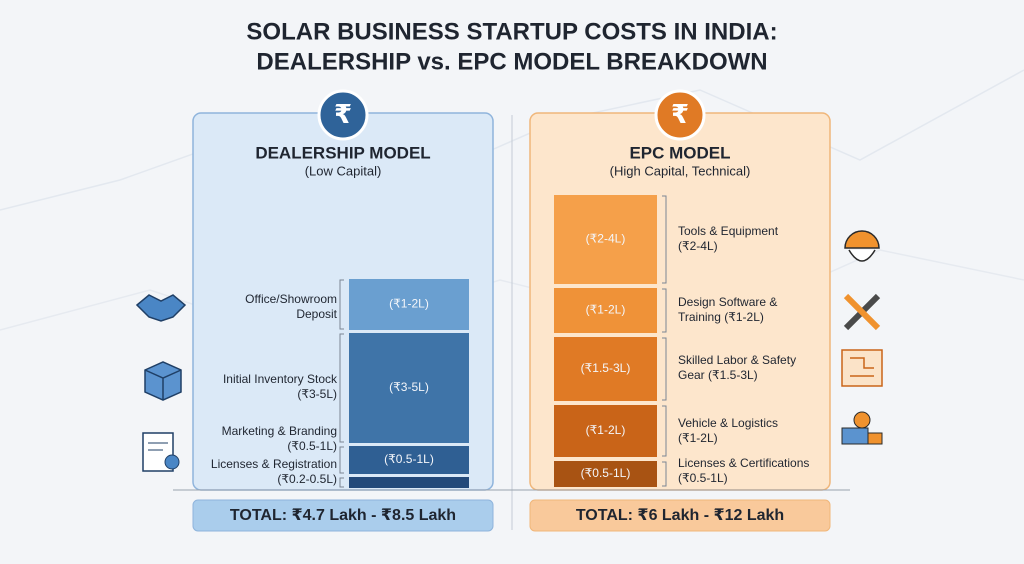  What do you see at coordinates (274, 464) in the screenshot?
I see `item-label: Licenses & Registration` at bounding box center [274, 464].